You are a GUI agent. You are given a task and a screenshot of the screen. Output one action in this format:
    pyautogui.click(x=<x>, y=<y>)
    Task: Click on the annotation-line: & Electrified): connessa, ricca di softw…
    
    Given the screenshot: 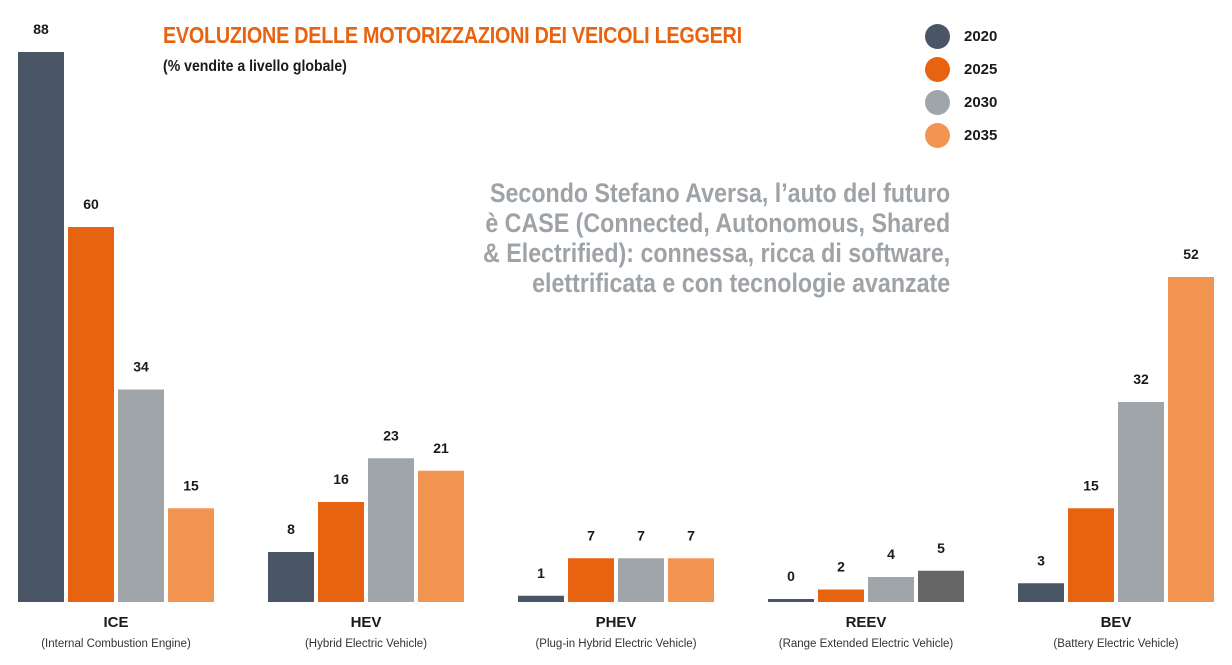 What is the action you would take?
    pyautogui.click(x=716, y=253)
    